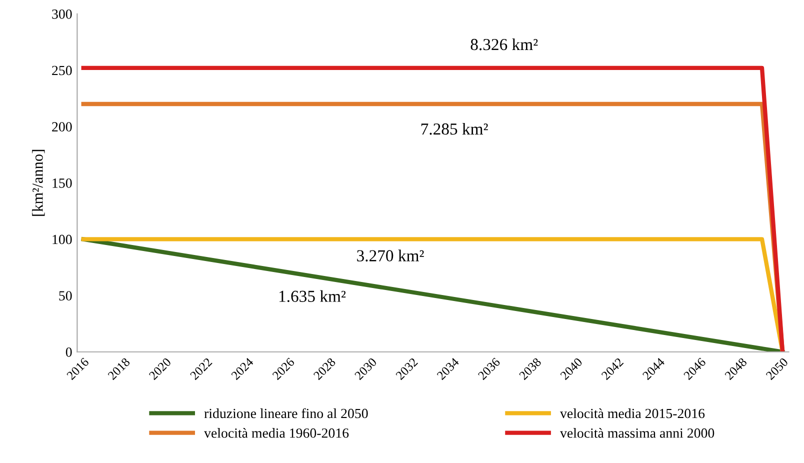  What do you see at coordinates (62, 183) in the screenshot?
I see `y-tick-label: 150` at bounding box center [62, 183].